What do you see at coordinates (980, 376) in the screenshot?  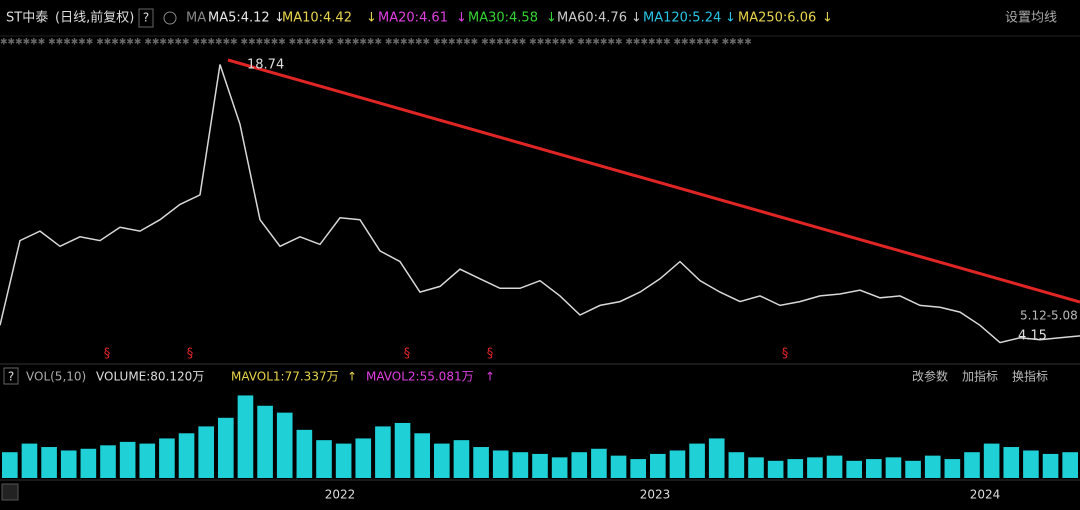 I see `button: 加指标` at bounding box center [980, 376].